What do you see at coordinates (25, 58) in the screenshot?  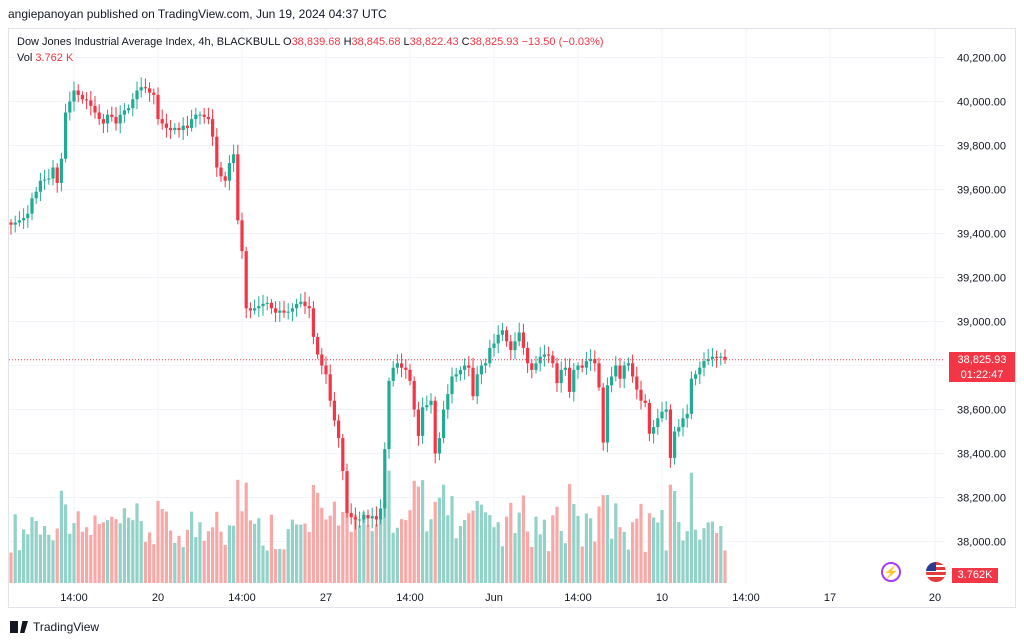 I see `volume-label: Vol` at bounding box center [25, 58].